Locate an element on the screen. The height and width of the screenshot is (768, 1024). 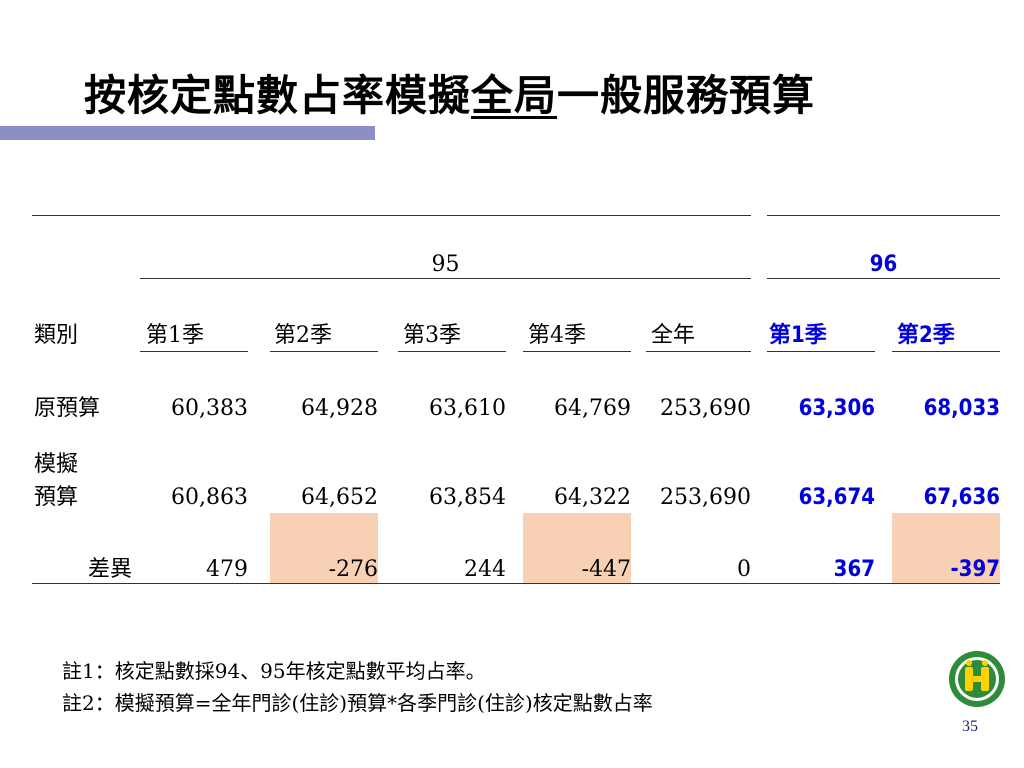
col-rule-q4 is located at coordinates (577, 351).